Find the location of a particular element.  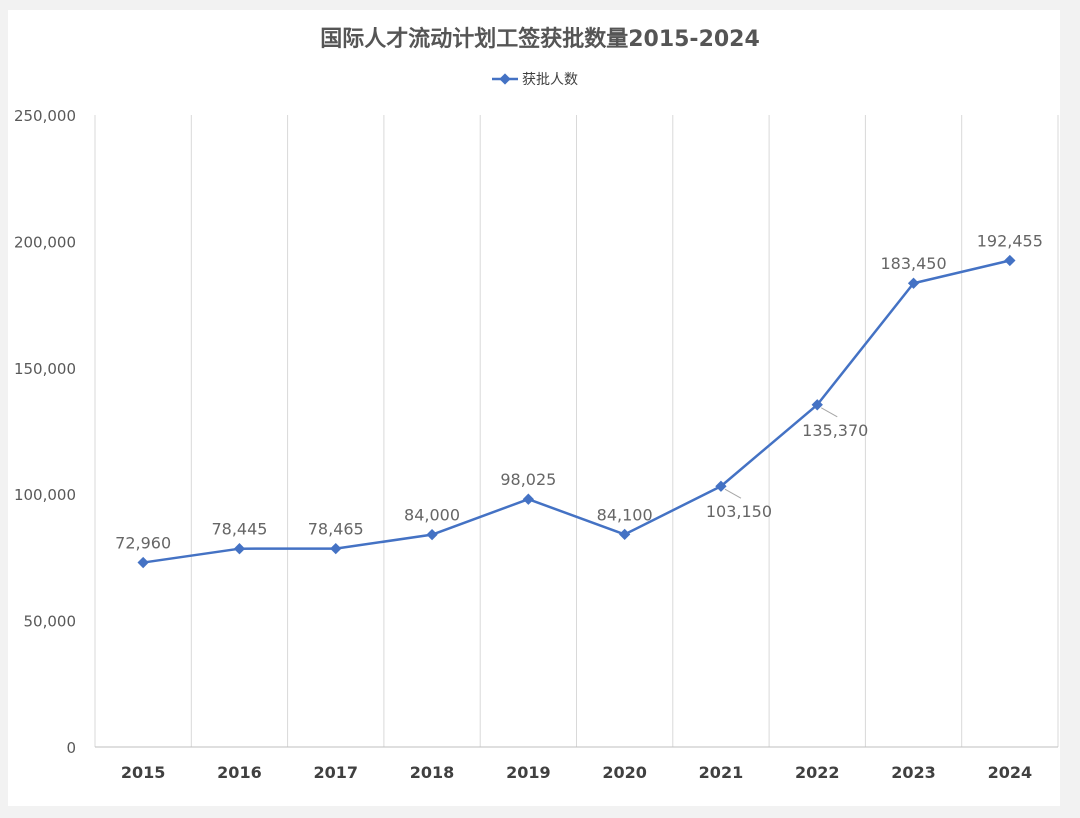

x-tick-label: 2021 is located at coordinates (721, 772).